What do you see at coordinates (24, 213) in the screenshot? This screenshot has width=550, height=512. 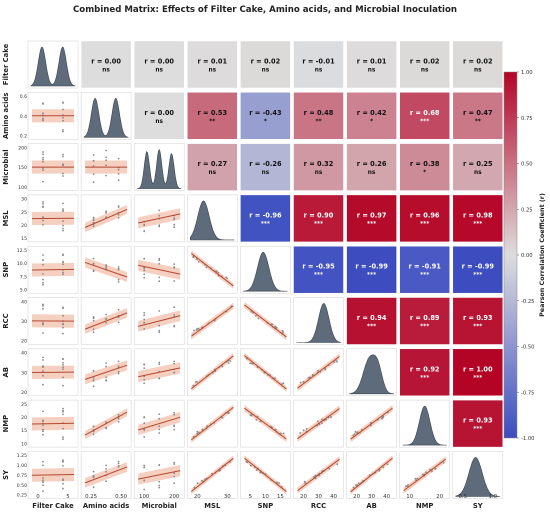 I see `y-tick-msl: 25` at bounding box center [24, 213].